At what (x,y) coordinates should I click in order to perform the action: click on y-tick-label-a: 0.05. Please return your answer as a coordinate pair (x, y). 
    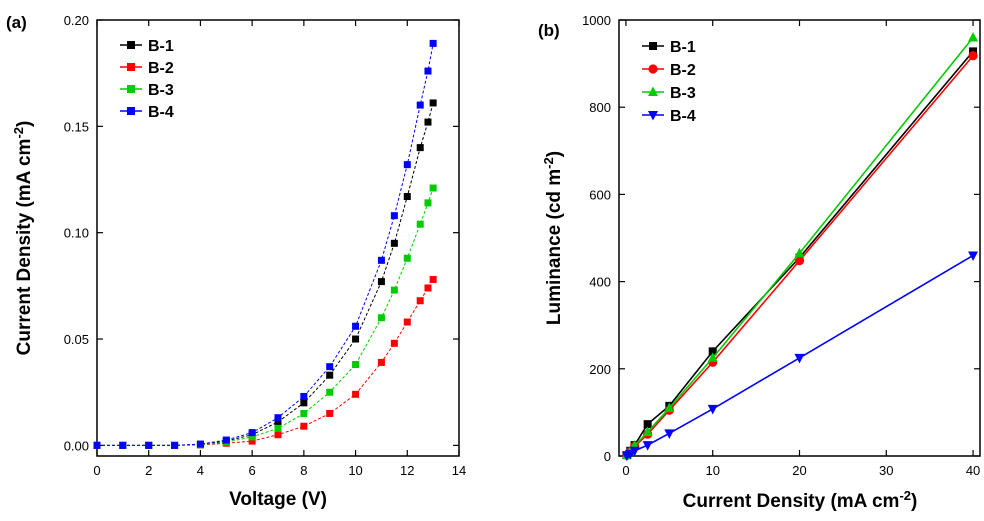
    Looking at the image, I should click on (76, 339).